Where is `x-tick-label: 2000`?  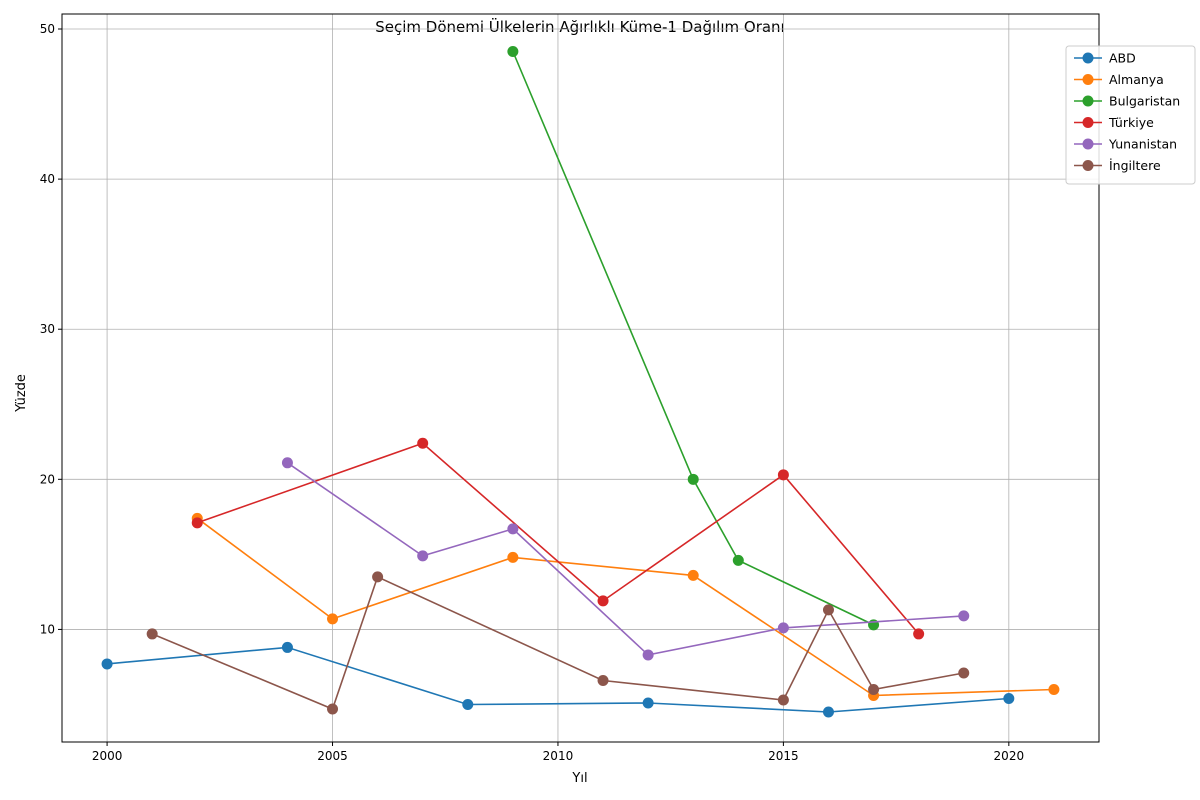
x-tick-label: 2000 is located at coordinates (107, 756).